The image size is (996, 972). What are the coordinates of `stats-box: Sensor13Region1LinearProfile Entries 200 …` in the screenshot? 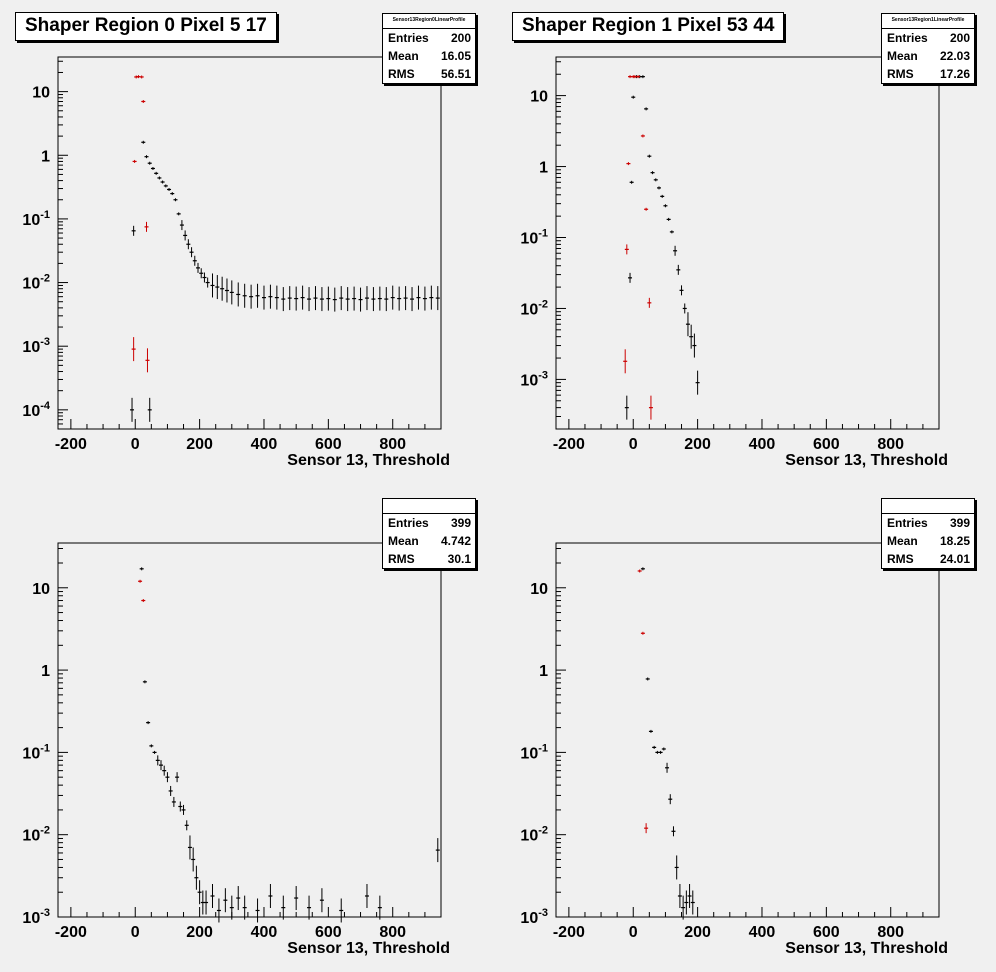 It's located at (928, 48).